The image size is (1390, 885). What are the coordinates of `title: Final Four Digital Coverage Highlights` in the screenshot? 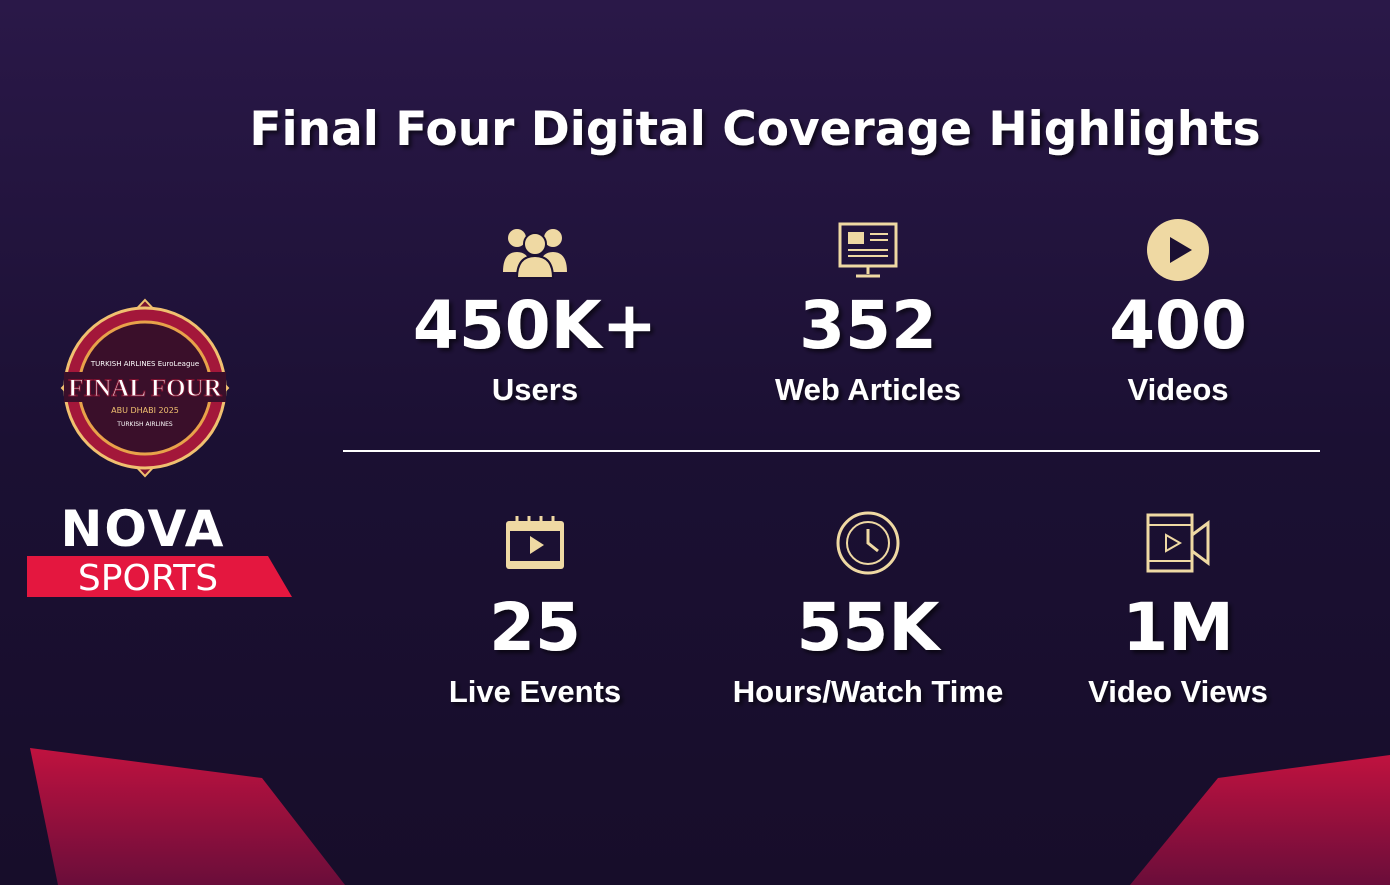 It's located at (754, 129).